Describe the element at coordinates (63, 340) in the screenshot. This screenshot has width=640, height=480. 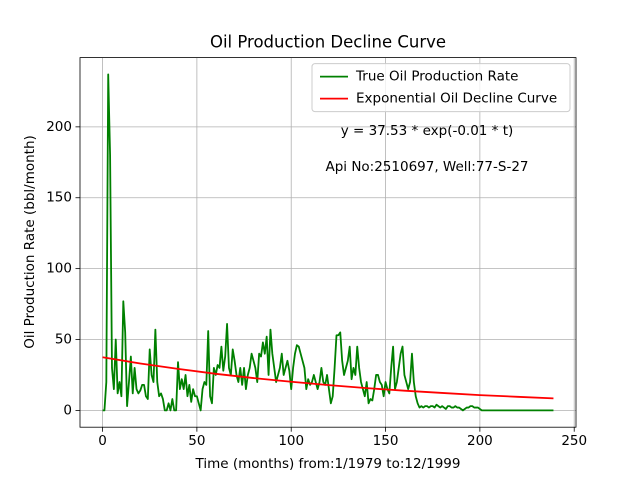
I see `y-tick-label: 50` at that location.